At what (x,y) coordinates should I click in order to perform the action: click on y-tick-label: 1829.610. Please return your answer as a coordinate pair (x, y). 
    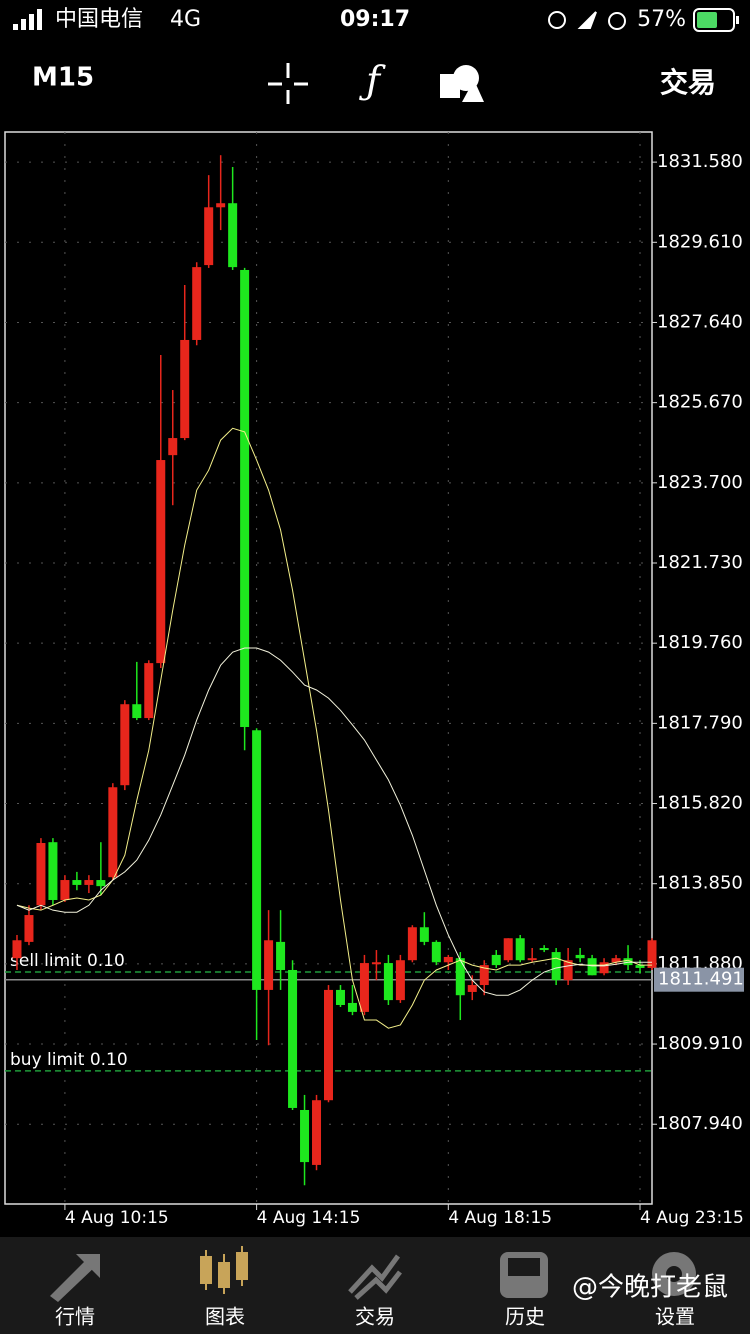
    Looking at the image, I should click on (700, 241).